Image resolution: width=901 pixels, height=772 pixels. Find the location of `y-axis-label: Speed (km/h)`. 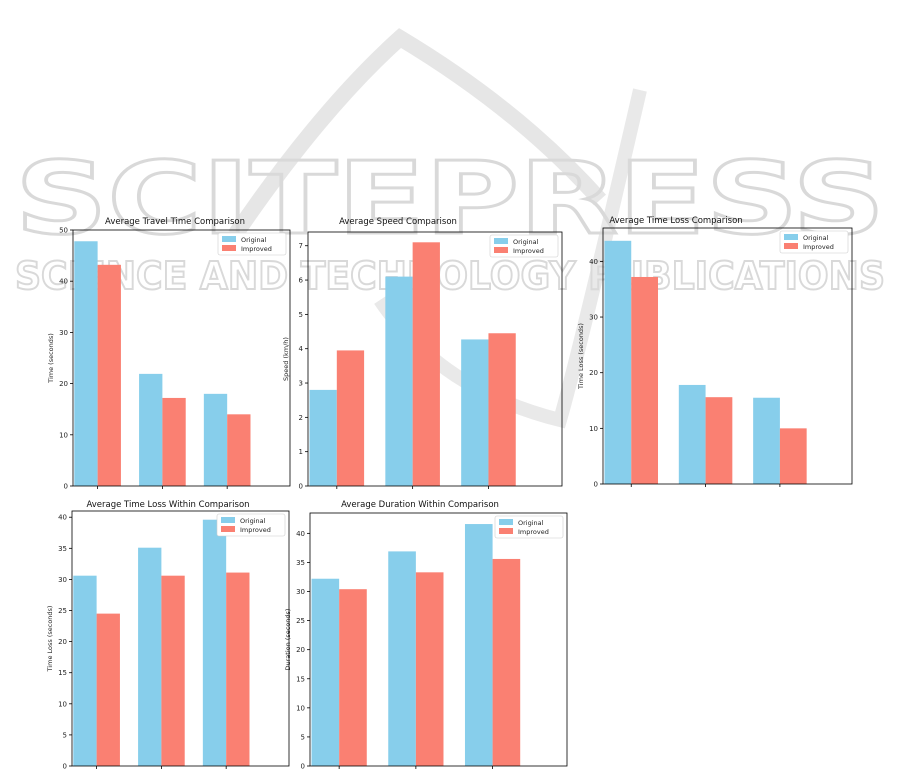

y-axis-label: Speed (km/h) is located at coordinates (286, 359).